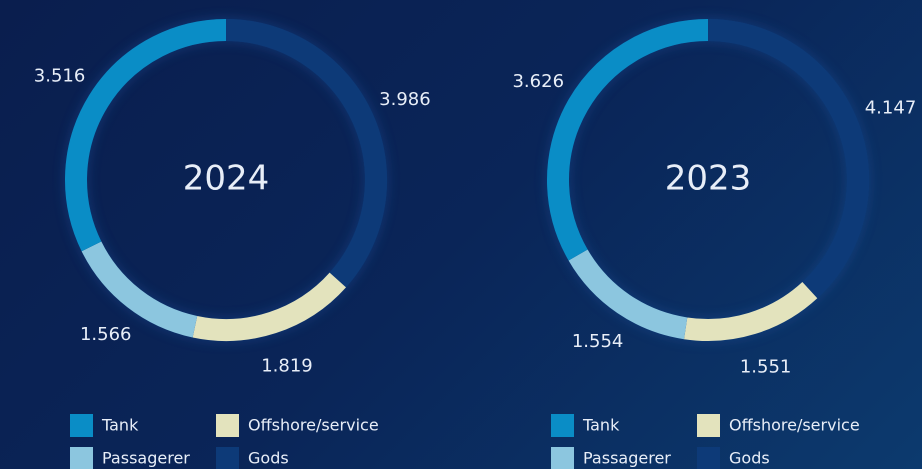 The height and width of the screenshot is (469, 922). Describe the element at coordinates (766, 366) in the screenshot. I see `value-label: 1.551` at that location.